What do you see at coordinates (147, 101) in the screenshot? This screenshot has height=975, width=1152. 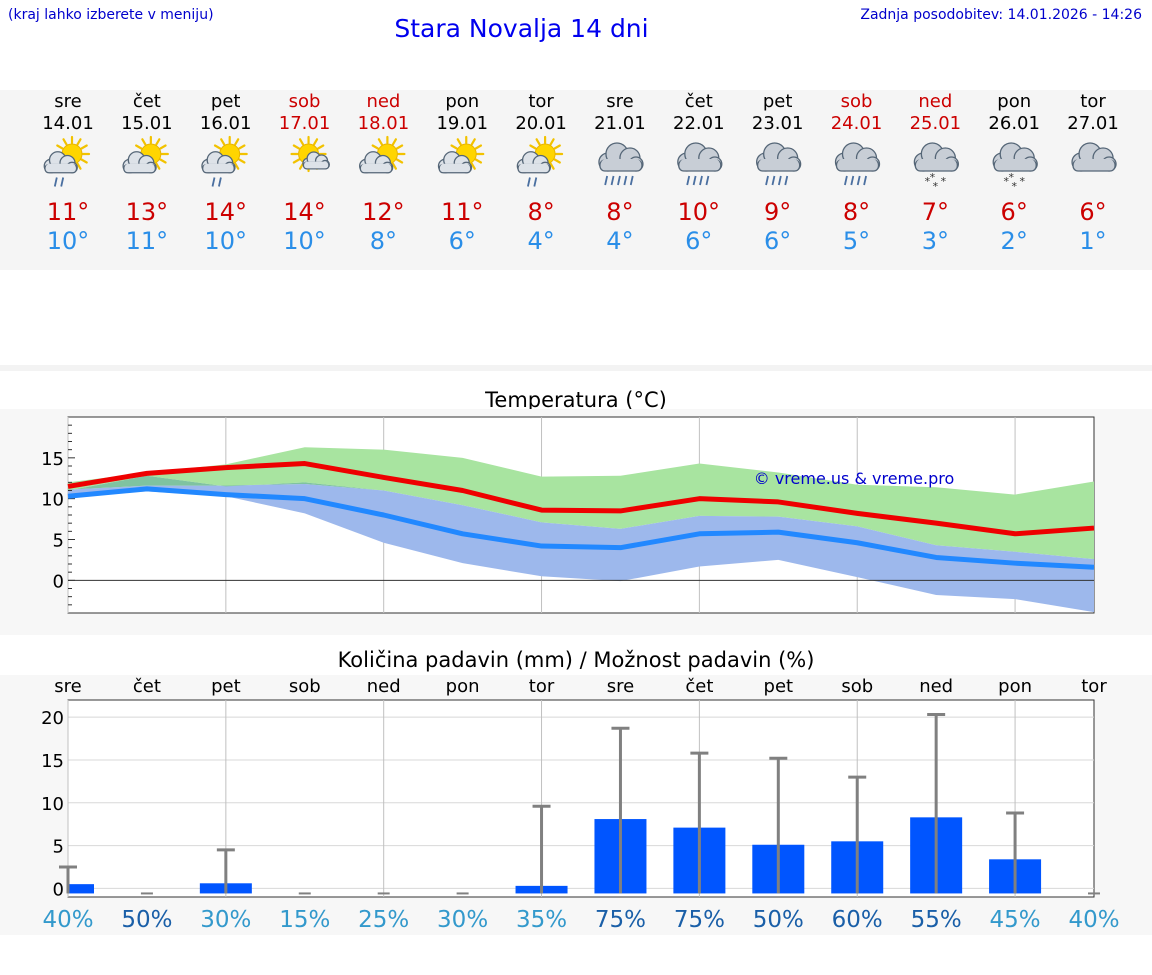 I see `day-name: čet` at bounding box center [147, 101].